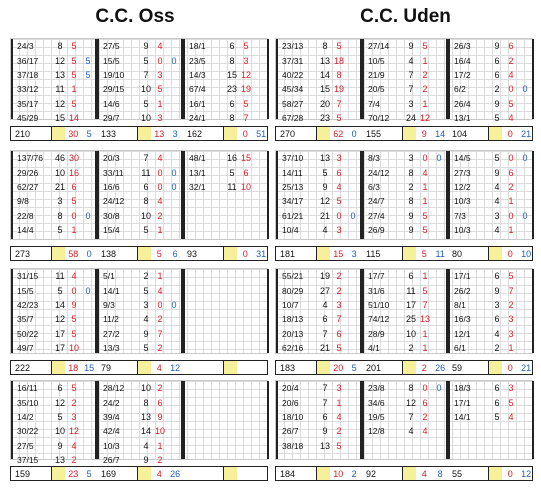 Image resolution: width=541 pixels, height=500 pixels. I want to click on score-cell: 14/11, so click(292, 172).